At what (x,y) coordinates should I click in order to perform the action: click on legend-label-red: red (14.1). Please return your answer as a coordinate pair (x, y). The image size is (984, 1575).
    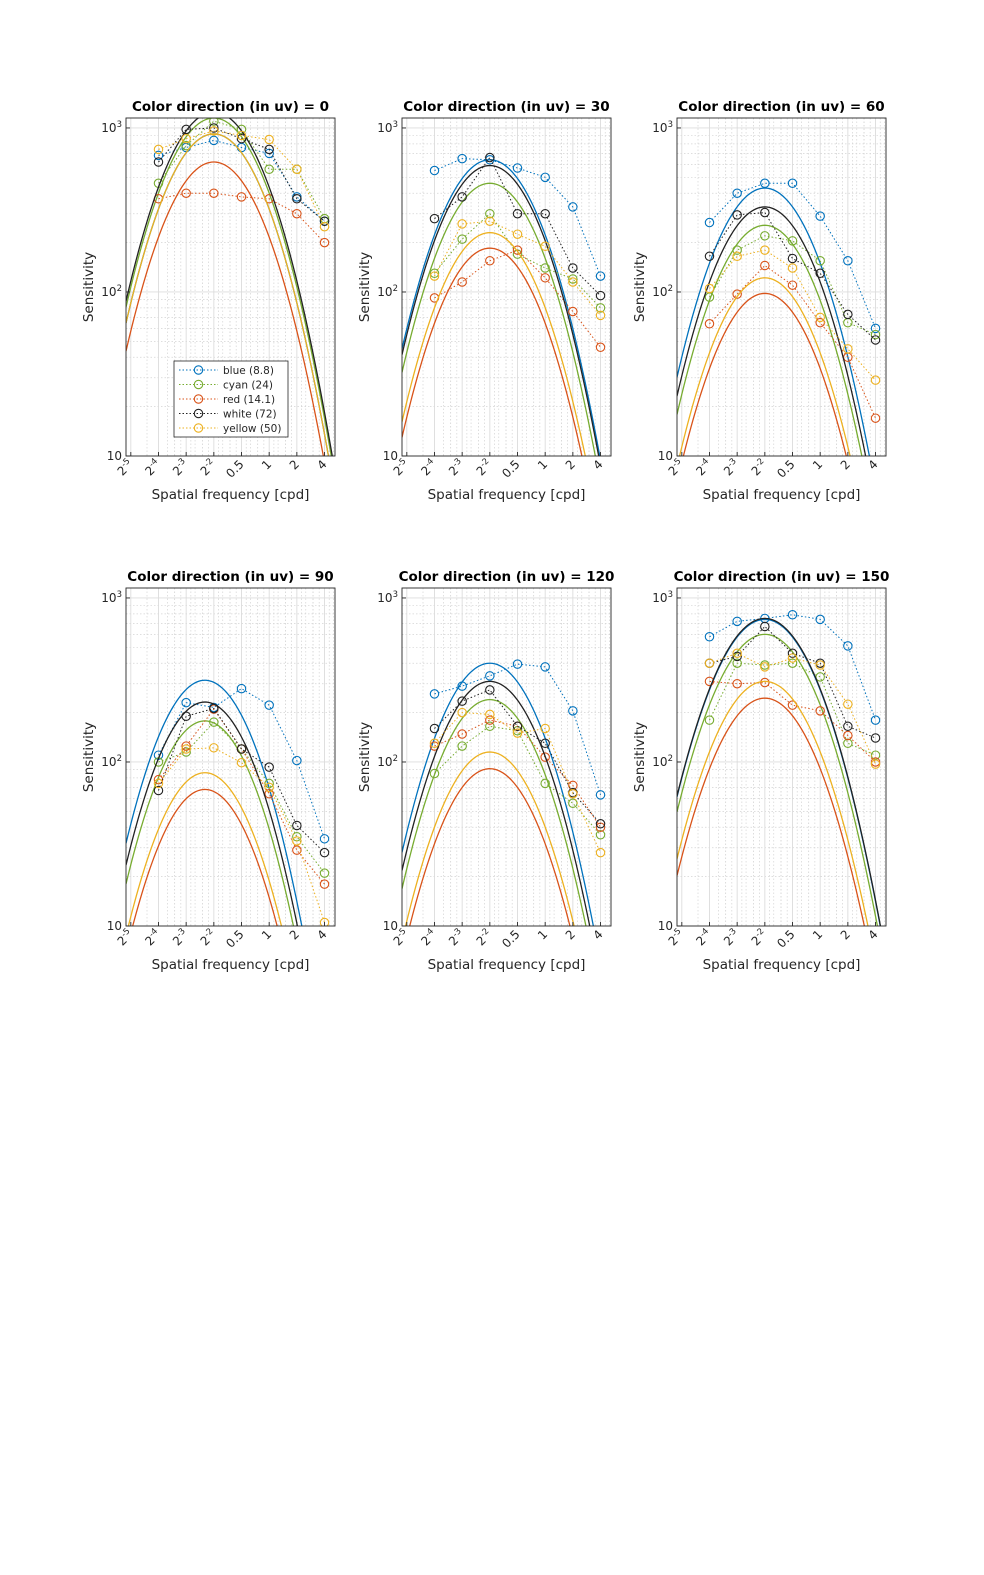
    Looking at the image, I should click on (249, 400).